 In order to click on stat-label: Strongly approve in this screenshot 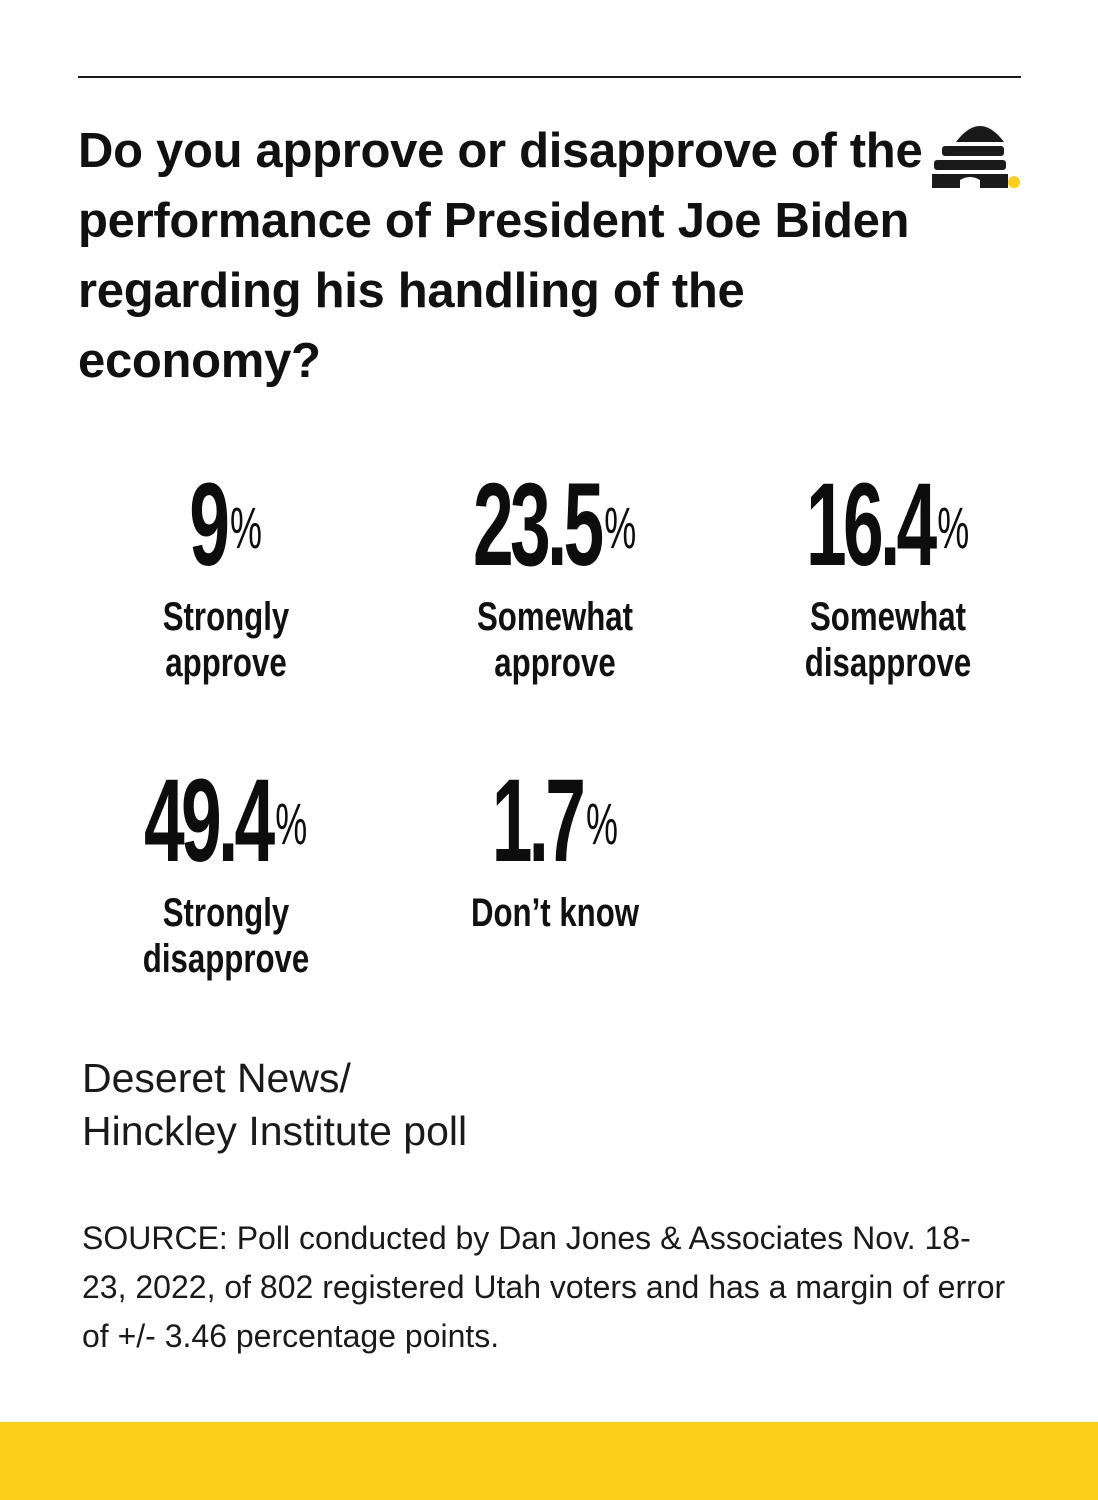, I will do `click(225, 640)`.